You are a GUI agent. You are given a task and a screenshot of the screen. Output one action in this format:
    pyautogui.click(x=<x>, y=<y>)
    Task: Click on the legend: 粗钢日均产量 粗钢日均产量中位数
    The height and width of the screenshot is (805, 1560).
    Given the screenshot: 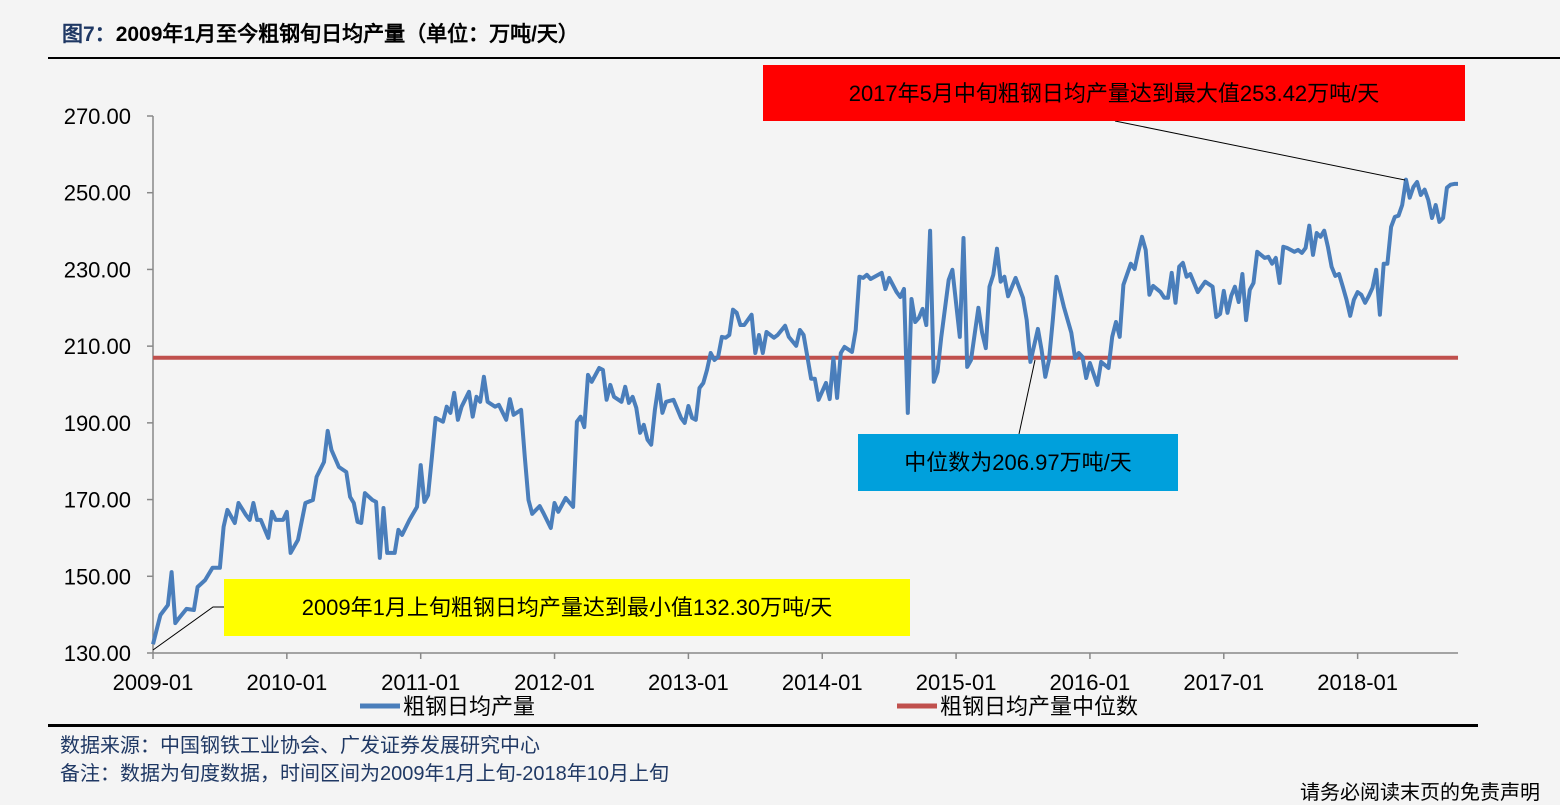 What is the action you would take?
    pyautogui.click(x=749, y=706)
    